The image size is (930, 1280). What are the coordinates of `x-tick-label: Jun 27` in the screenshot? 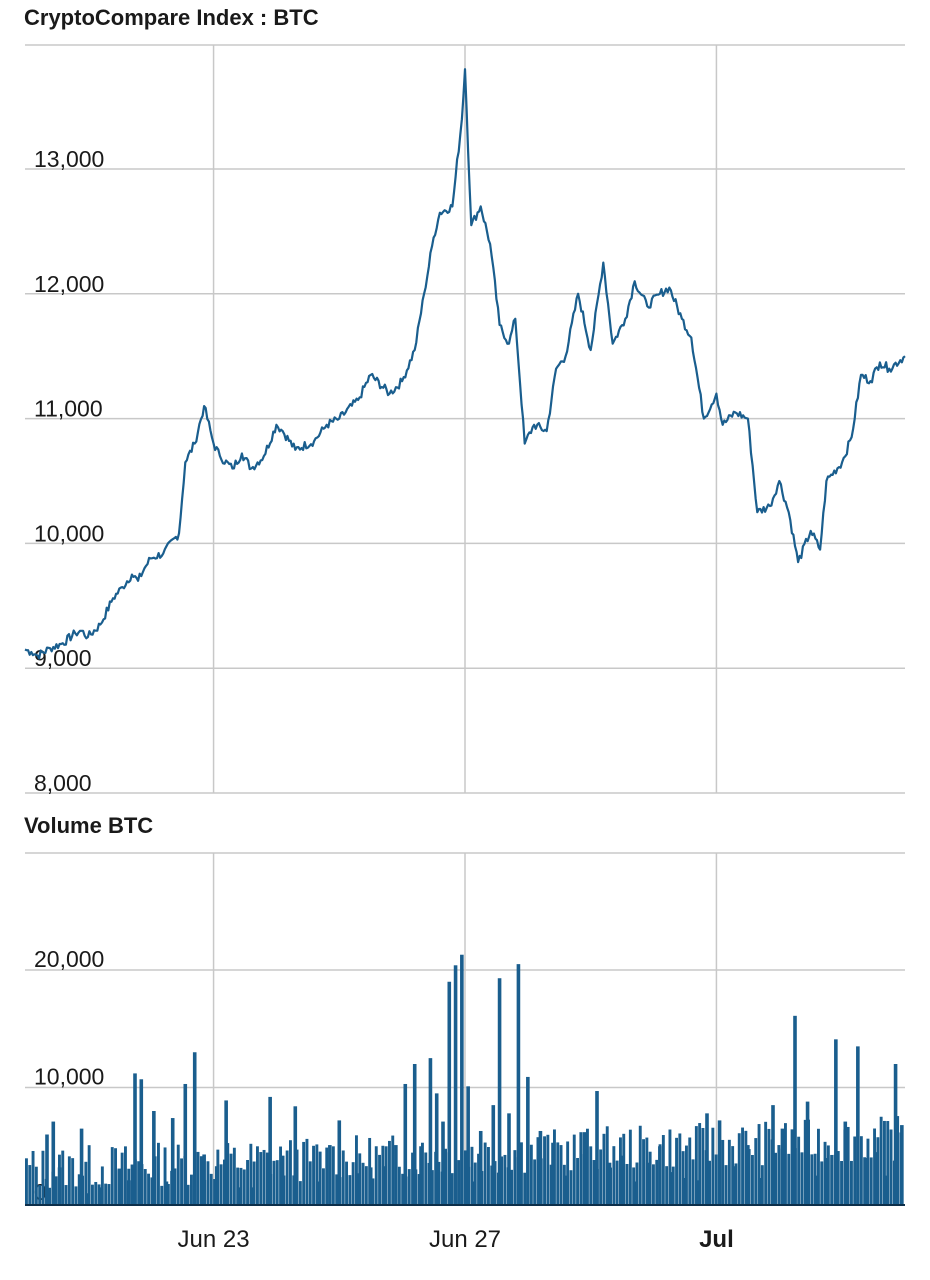 It's located at (465, 1239).